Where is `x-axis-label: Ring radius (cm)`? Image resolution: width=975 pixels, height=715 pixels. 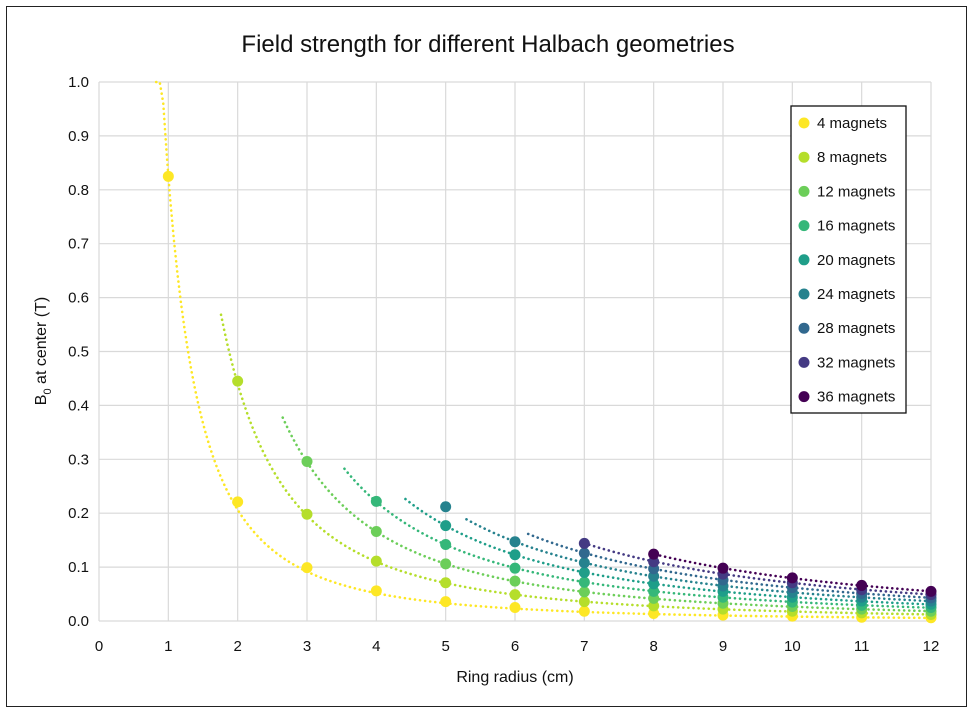 x-axis-label: Ring radius (cm) is located at coordinates (514, 677).